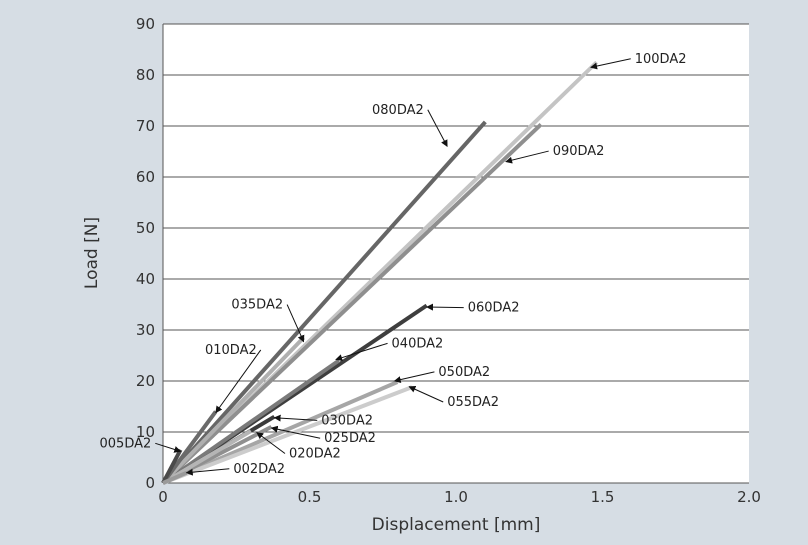 The width and height of the screenshot is (808, 545). What do you see at coordinates (145, 75) in the screenshot?
I see `y-tick-label: 80` at bounding box center [145, 75].